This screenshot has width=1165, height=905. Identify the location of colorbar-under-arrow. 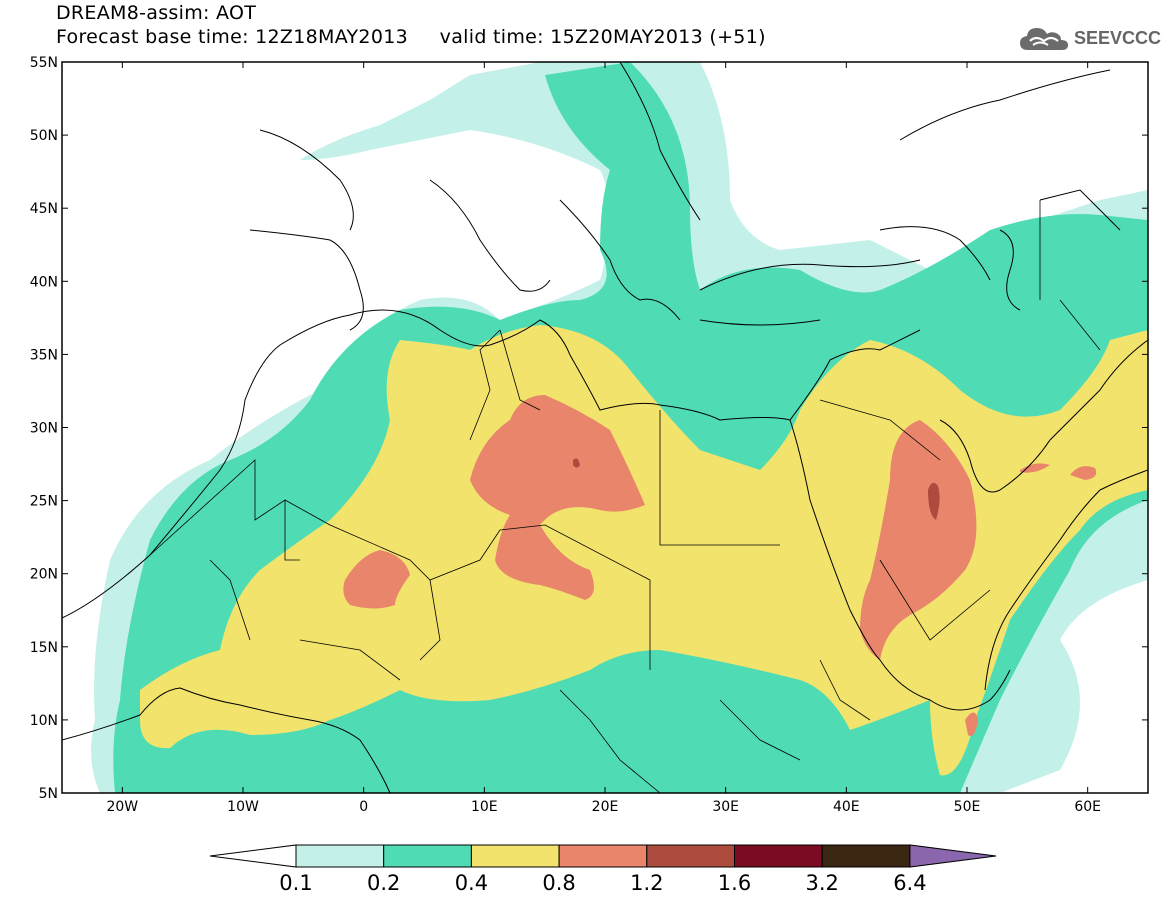
(253, 856).